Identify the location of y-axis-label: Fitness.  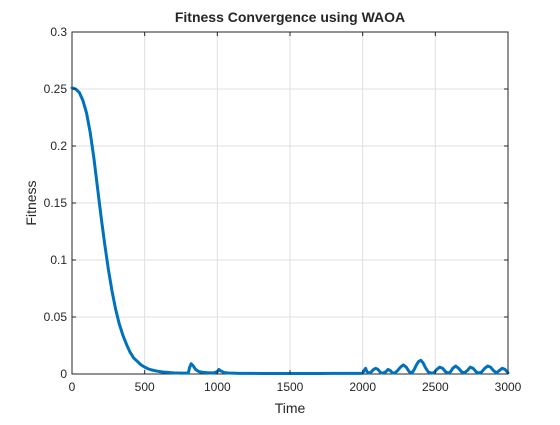
(31, 202).